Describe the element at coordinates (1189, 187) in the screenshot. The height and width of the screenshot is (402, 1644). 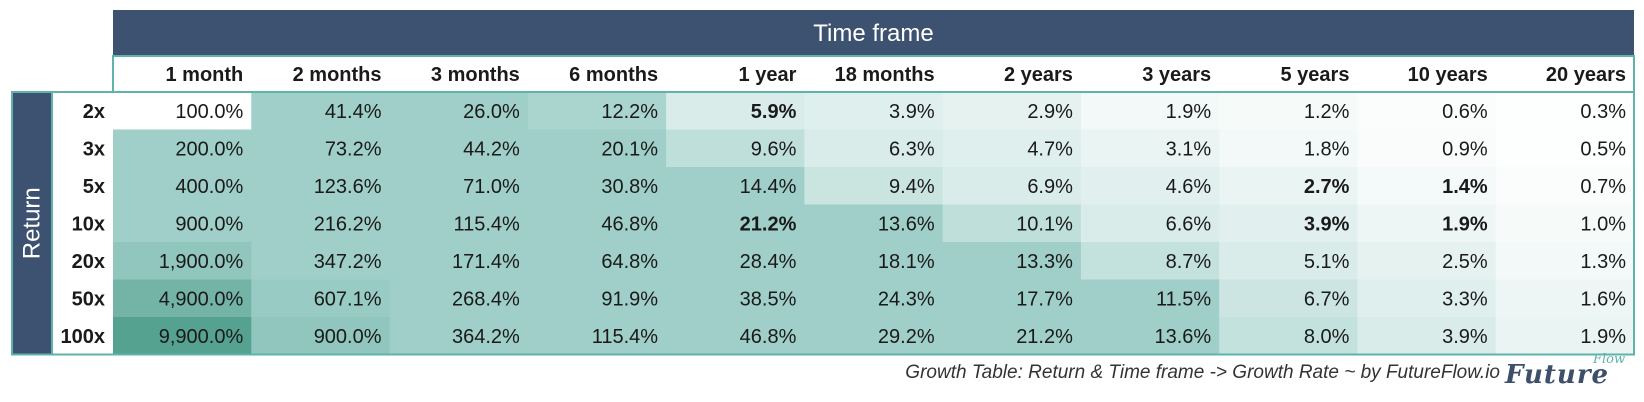
I see `cell-value: 4.6%` at that location.